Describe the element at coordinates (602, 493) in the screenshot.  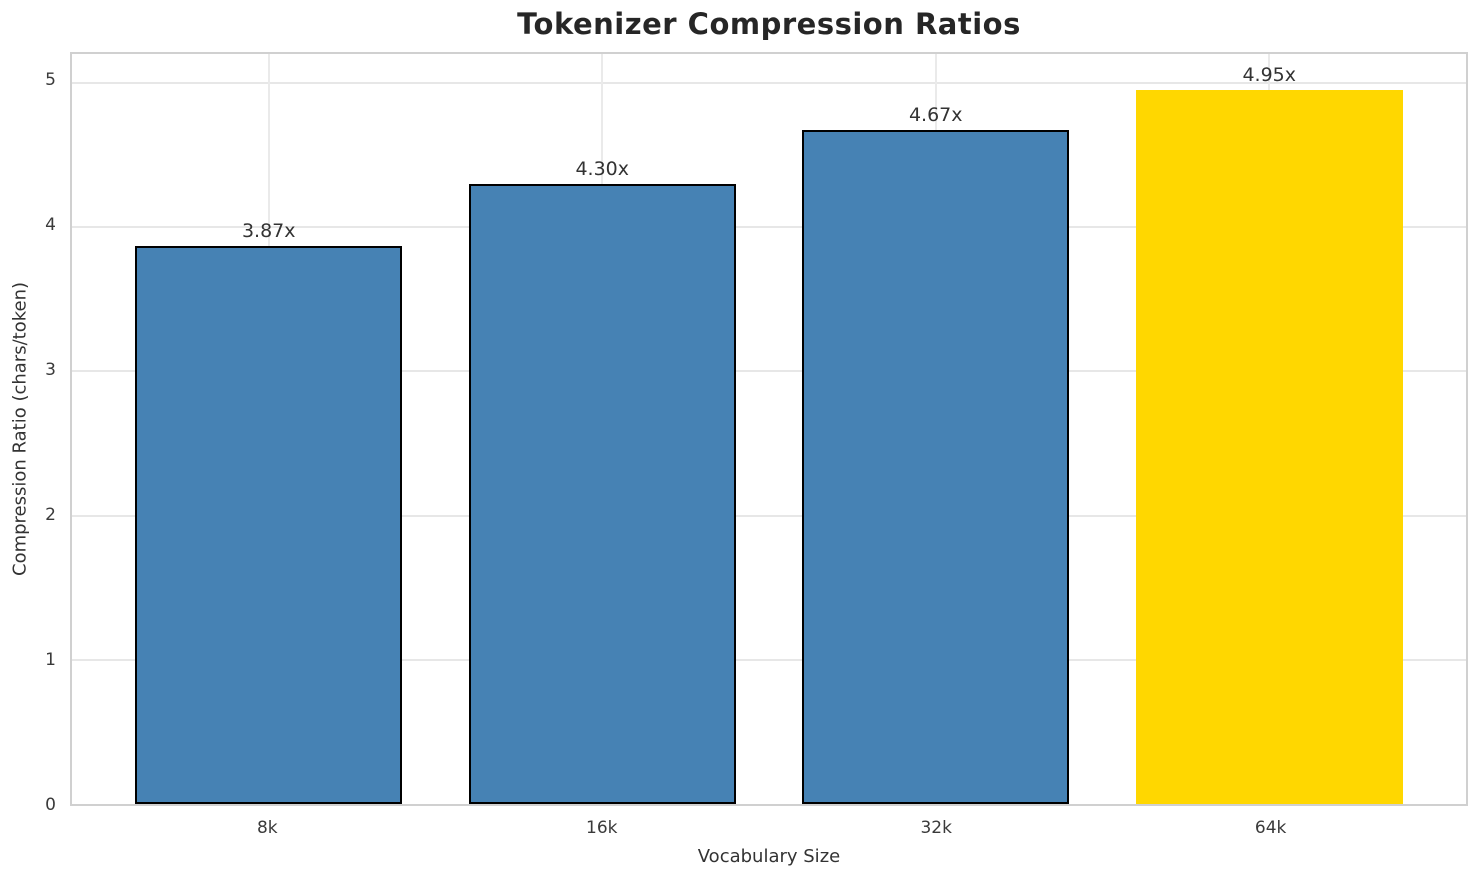
I see `bar-16k` at that location.